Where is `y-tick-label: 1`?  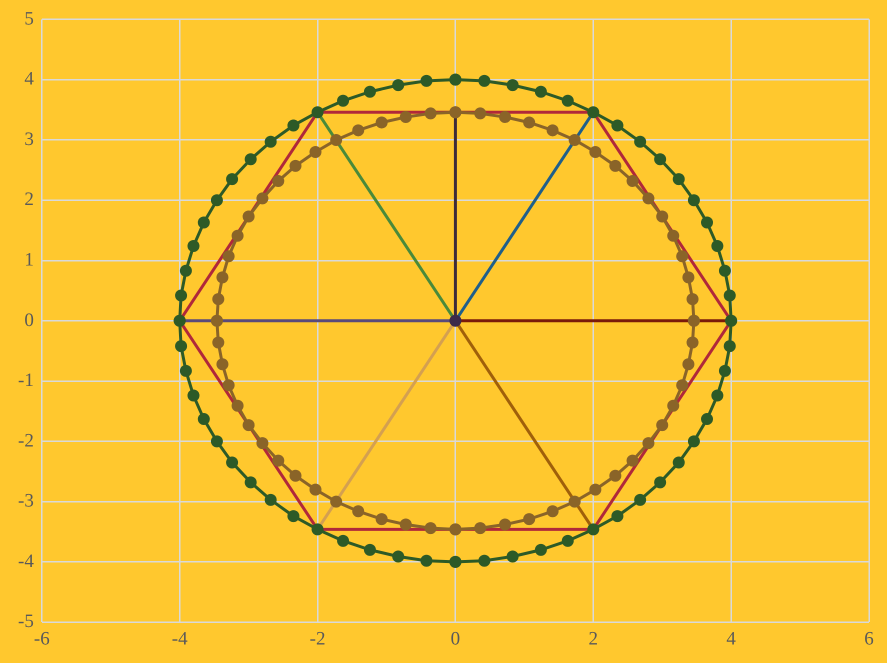 y-tick-label: 1 is located at coordinates (29, 260).